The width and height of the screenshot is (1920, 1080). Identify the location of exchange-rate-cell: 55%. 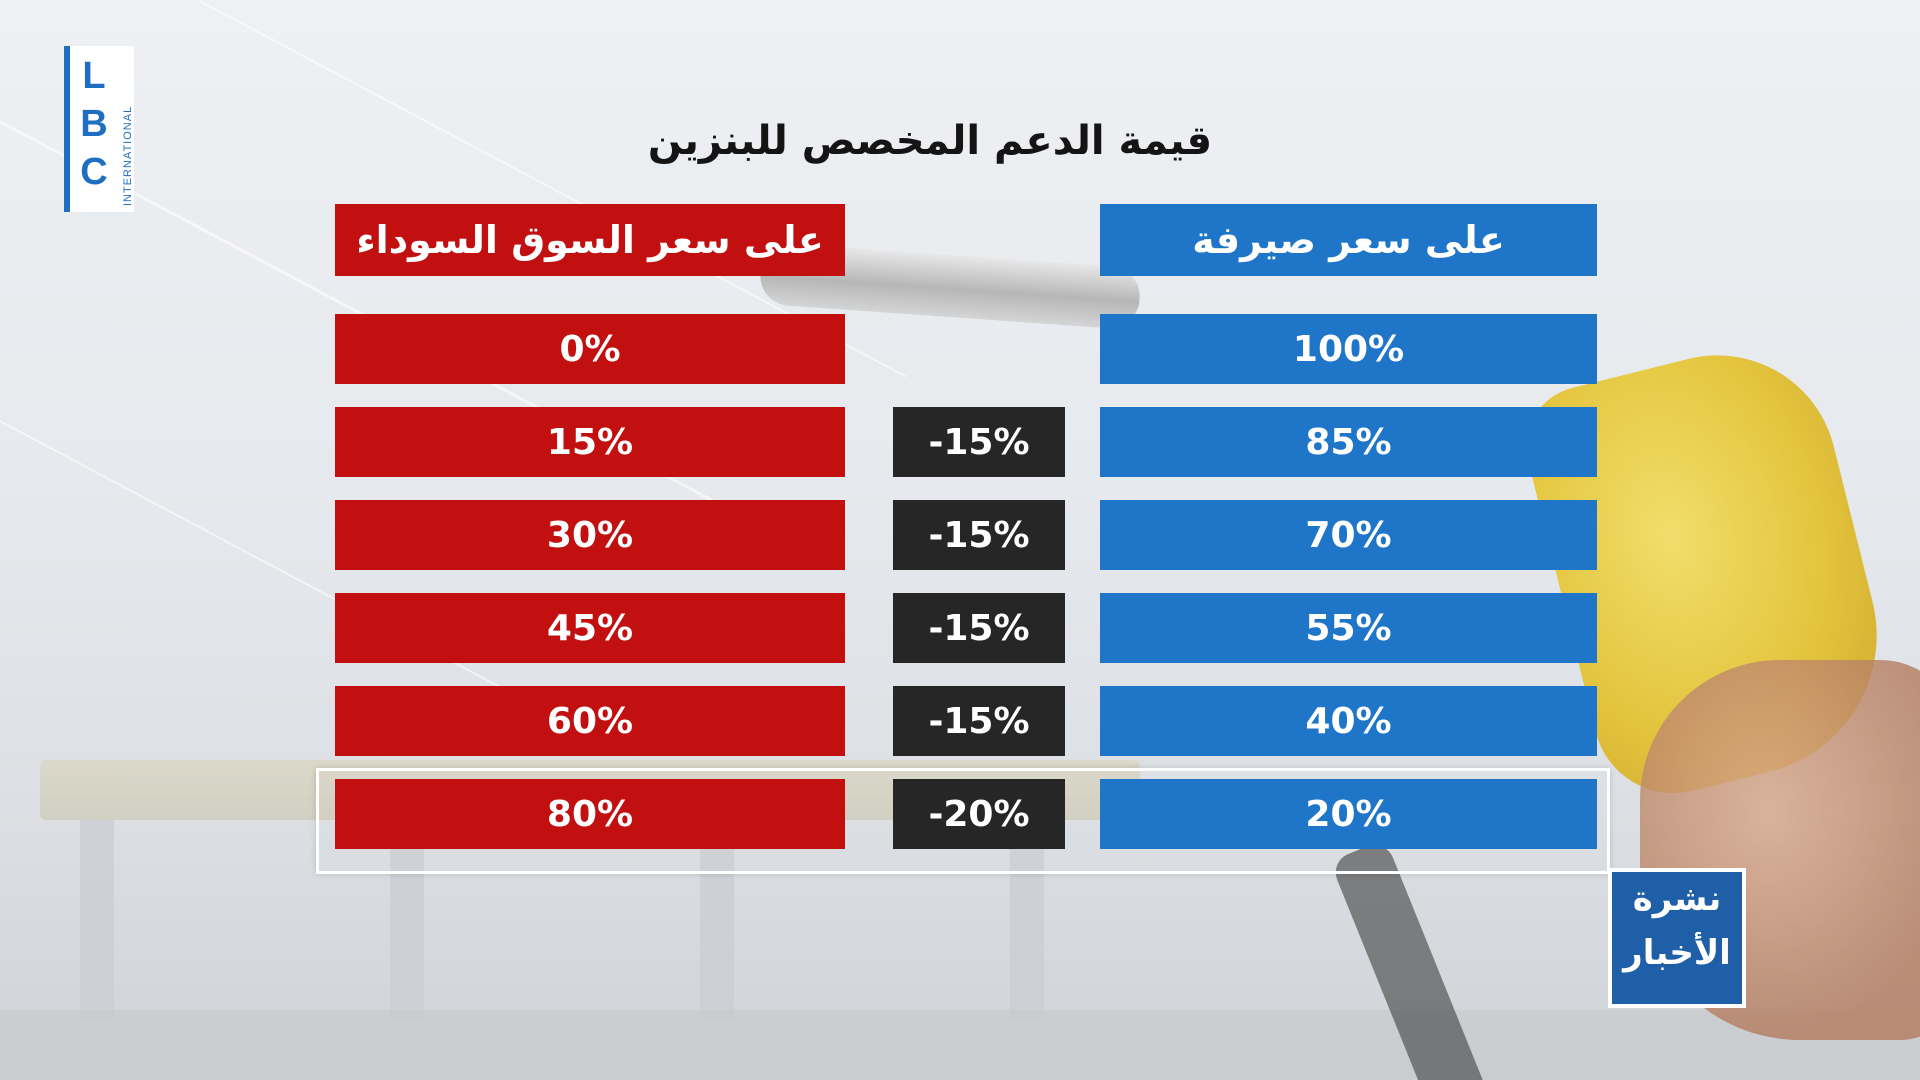
(1348, 628).